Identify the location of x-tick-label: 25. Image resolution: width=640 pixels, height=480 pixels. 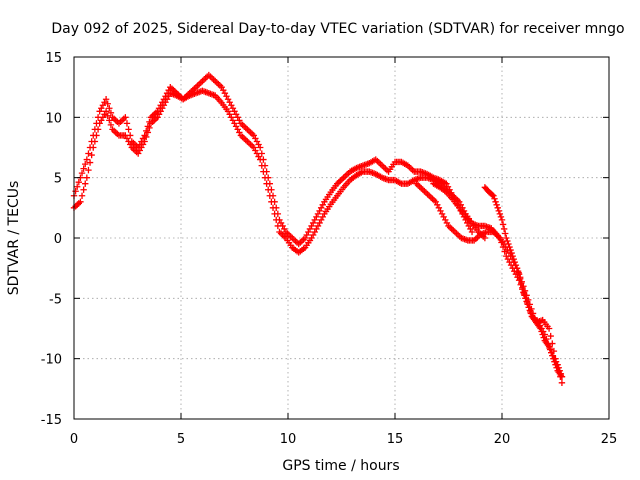
(609, 439).